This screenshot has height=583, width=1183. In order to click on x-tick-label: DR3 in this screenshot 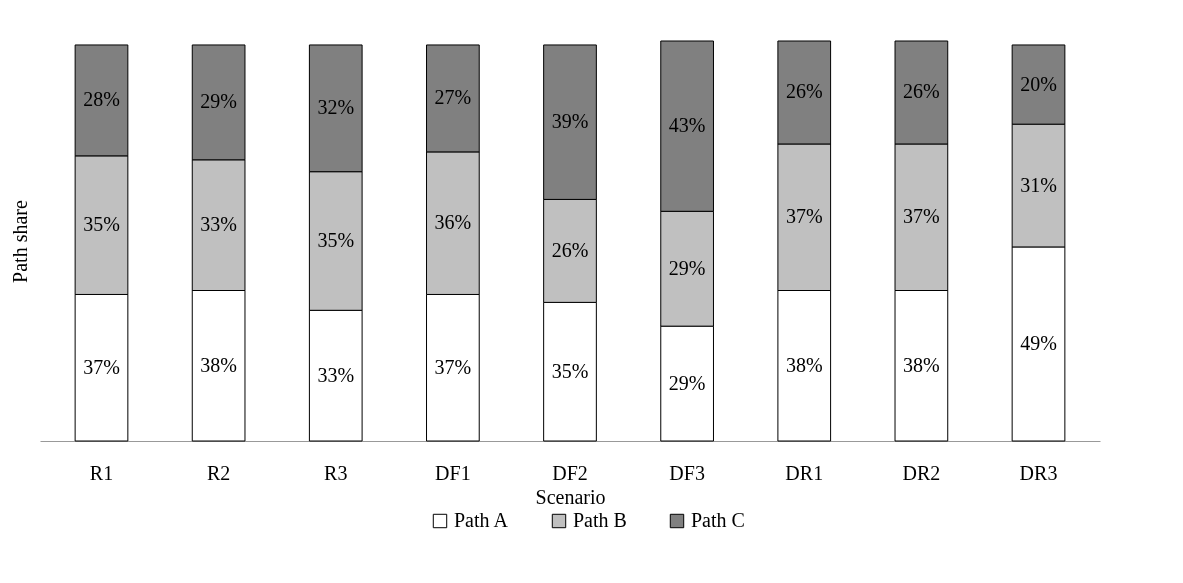, I will do `click(1038, 472)`.